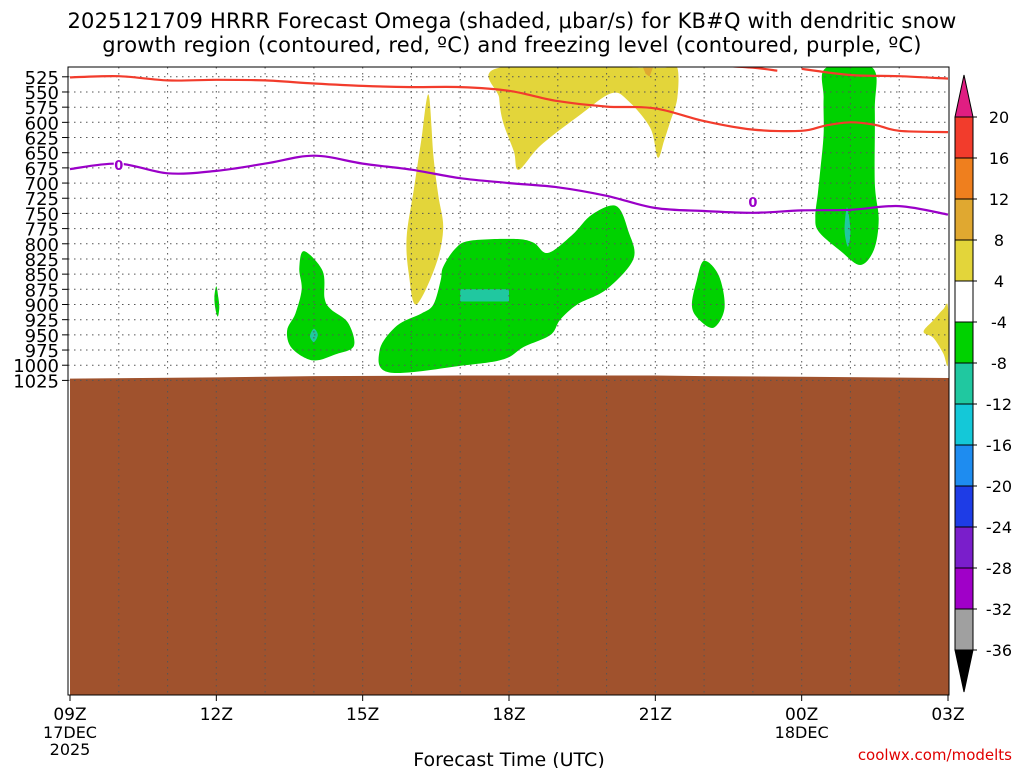 This screenshot has width=1024, height=768. What do you see at coordinates (70, 749) in the screenshot?
I see `x-tick-year-09Z: 2025` at bounding box center [70, 749].